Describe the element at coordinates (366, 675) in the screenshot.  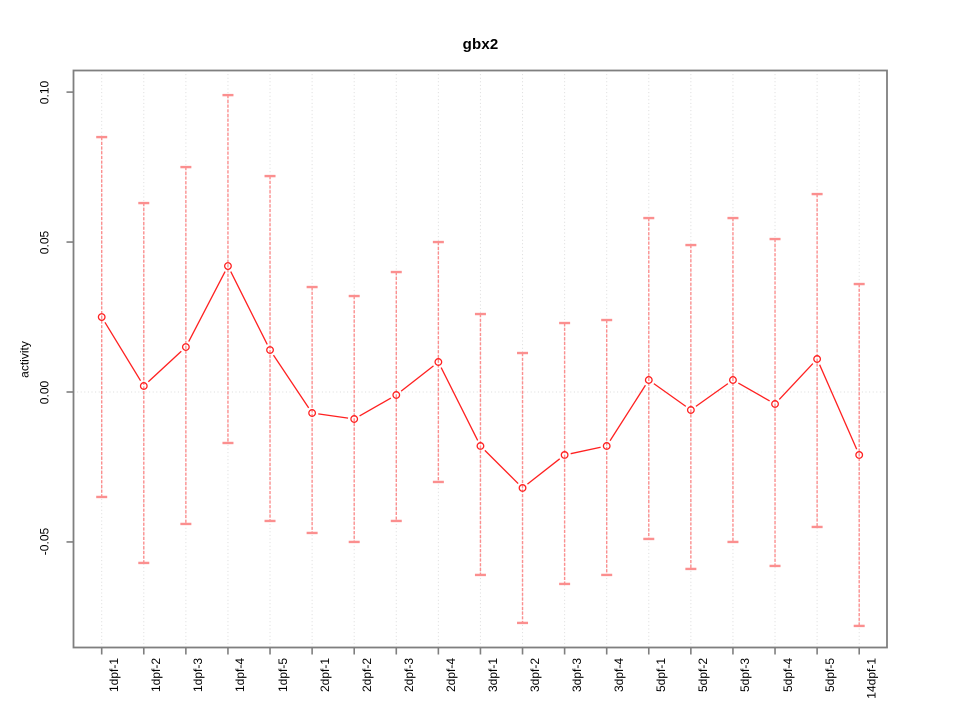
I see `x-tick-label: 2dpf-2` at that location.